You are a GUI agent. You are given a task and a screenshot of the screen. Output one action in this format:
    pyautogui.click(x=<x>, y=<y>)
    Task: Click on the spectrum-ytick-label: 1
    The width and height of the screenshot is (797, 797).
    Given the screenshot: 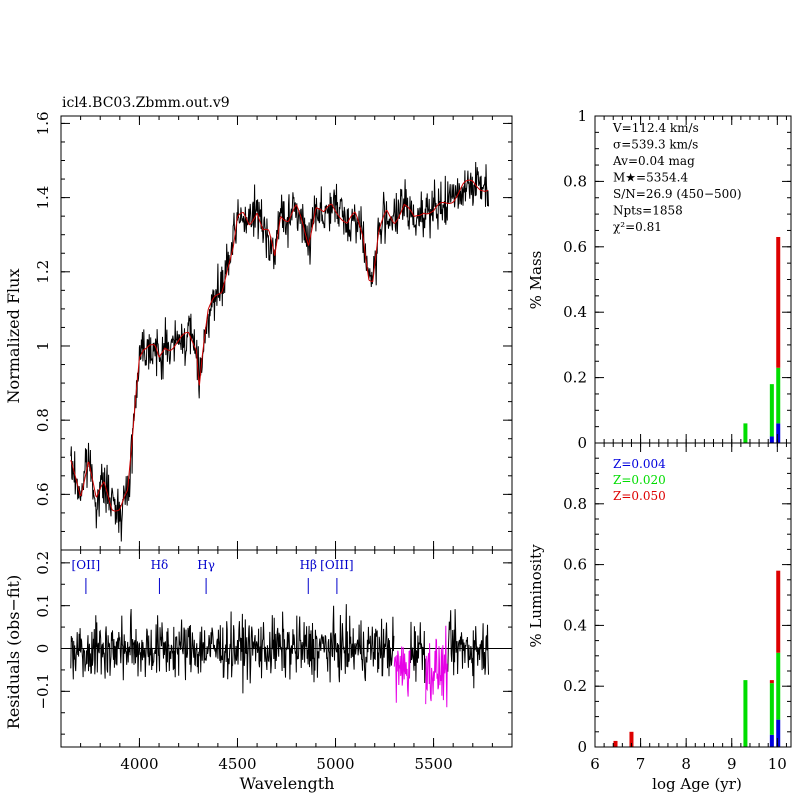 What is the action you would take?
    pyautogui.click(x=43, y=346)
    